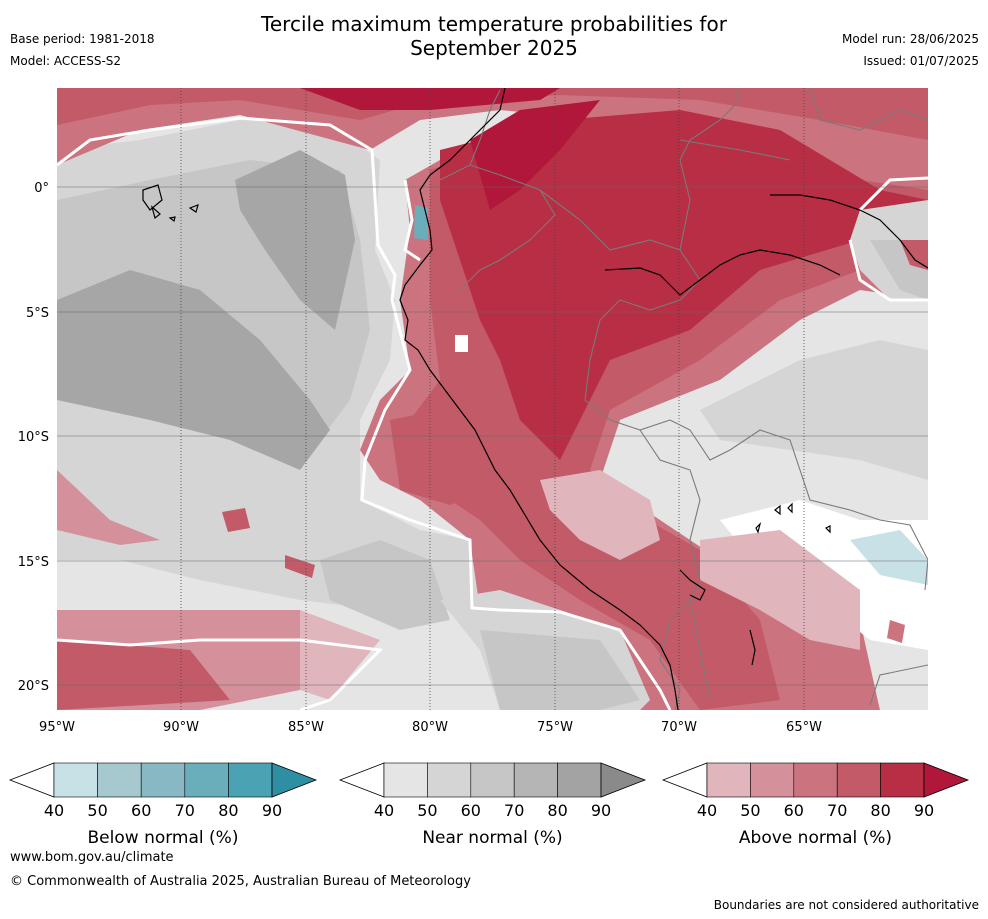 This screenshot has width=988, height=919. What do you see at coordinates (82, 39) in the screenshot?
I see `base-period: Base period: 1981-2018` at bounding box center [82, 39].